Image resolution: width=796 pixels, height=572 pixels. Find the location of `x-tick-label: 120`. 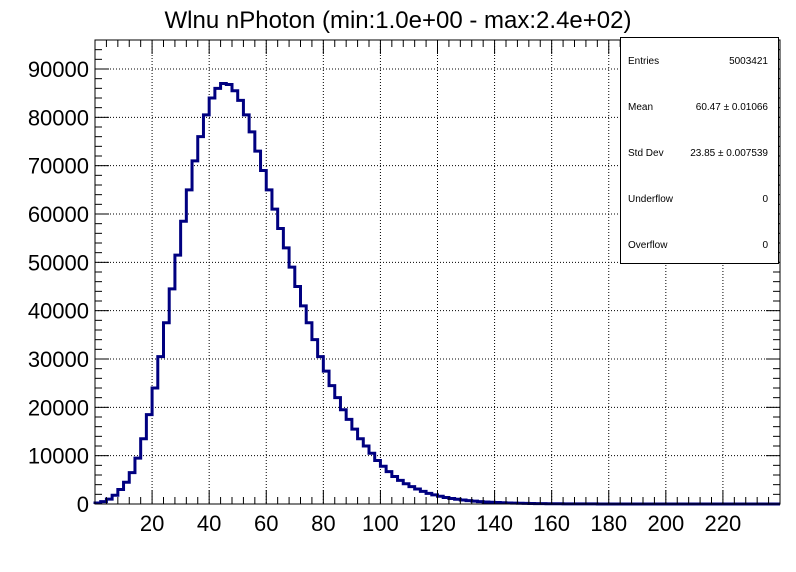

x-tick-label: 120 is located at coordinates (437, 523).